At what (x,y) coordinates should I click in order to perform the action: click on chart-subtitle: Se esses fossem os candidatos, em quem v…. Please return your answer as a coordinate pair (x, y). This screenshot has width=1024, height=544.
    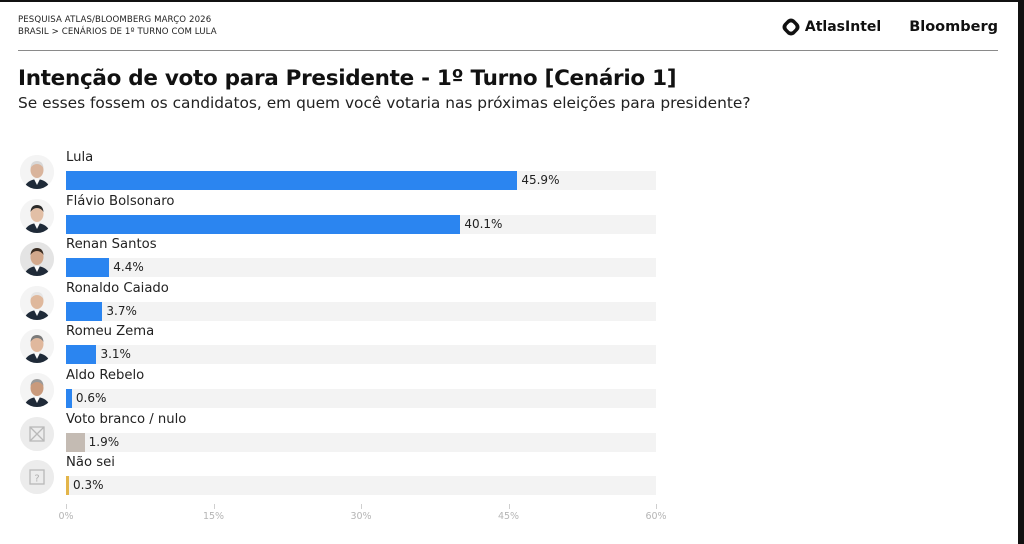
    Looking at the image, I should click on (384, 103).